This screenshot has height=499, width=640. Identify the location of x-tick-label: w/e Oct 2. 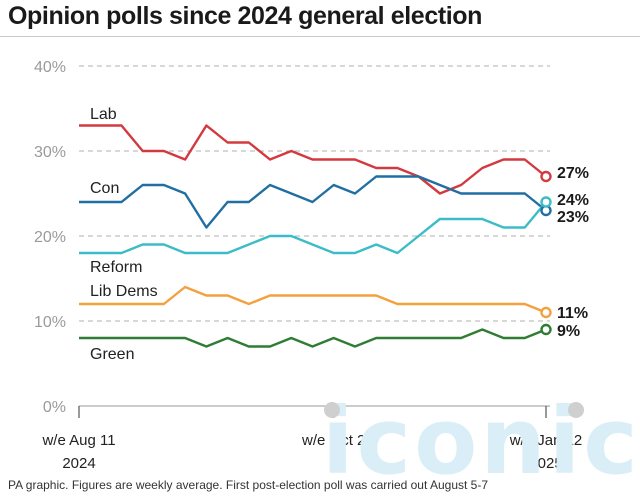
(333, 440).